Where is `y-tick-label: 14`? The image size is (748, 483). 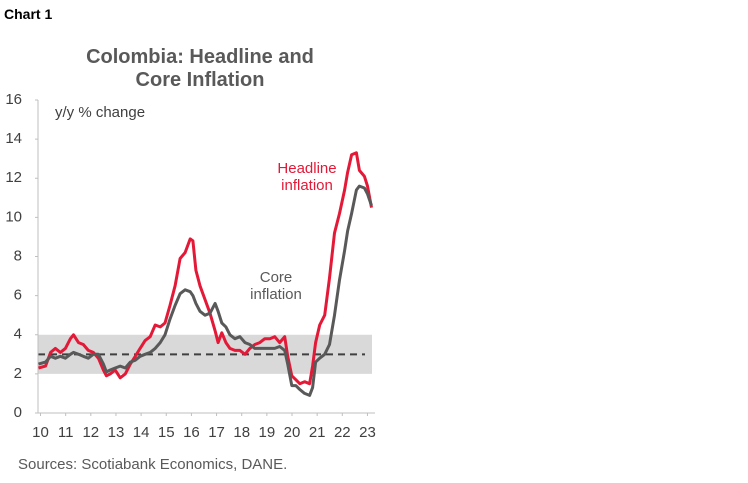 y-tick-label: 14 is located at coordinates (13, 138).